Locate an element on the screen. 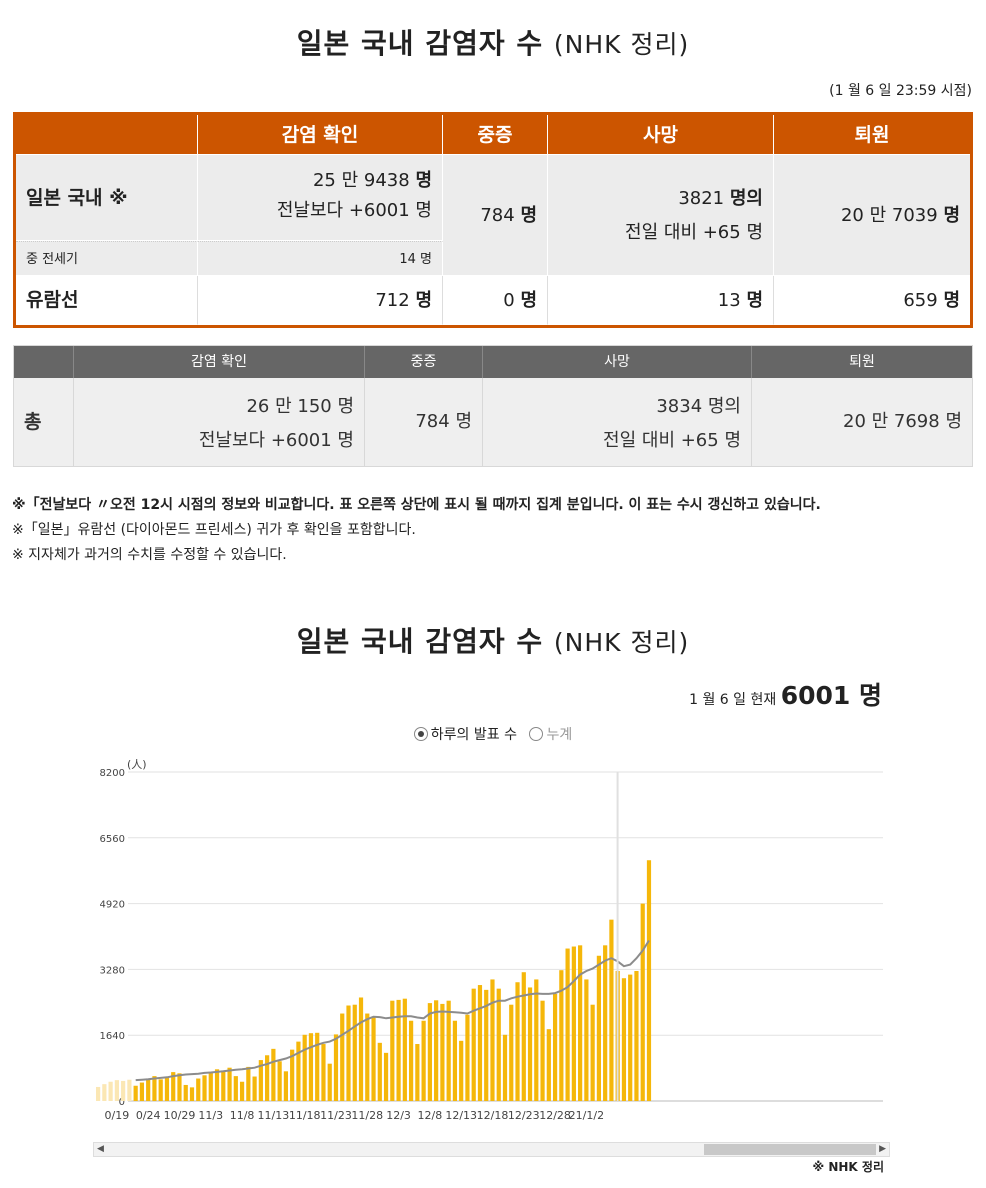  row-label-charter: 중 전세기 is located at coordinates (107, 258).